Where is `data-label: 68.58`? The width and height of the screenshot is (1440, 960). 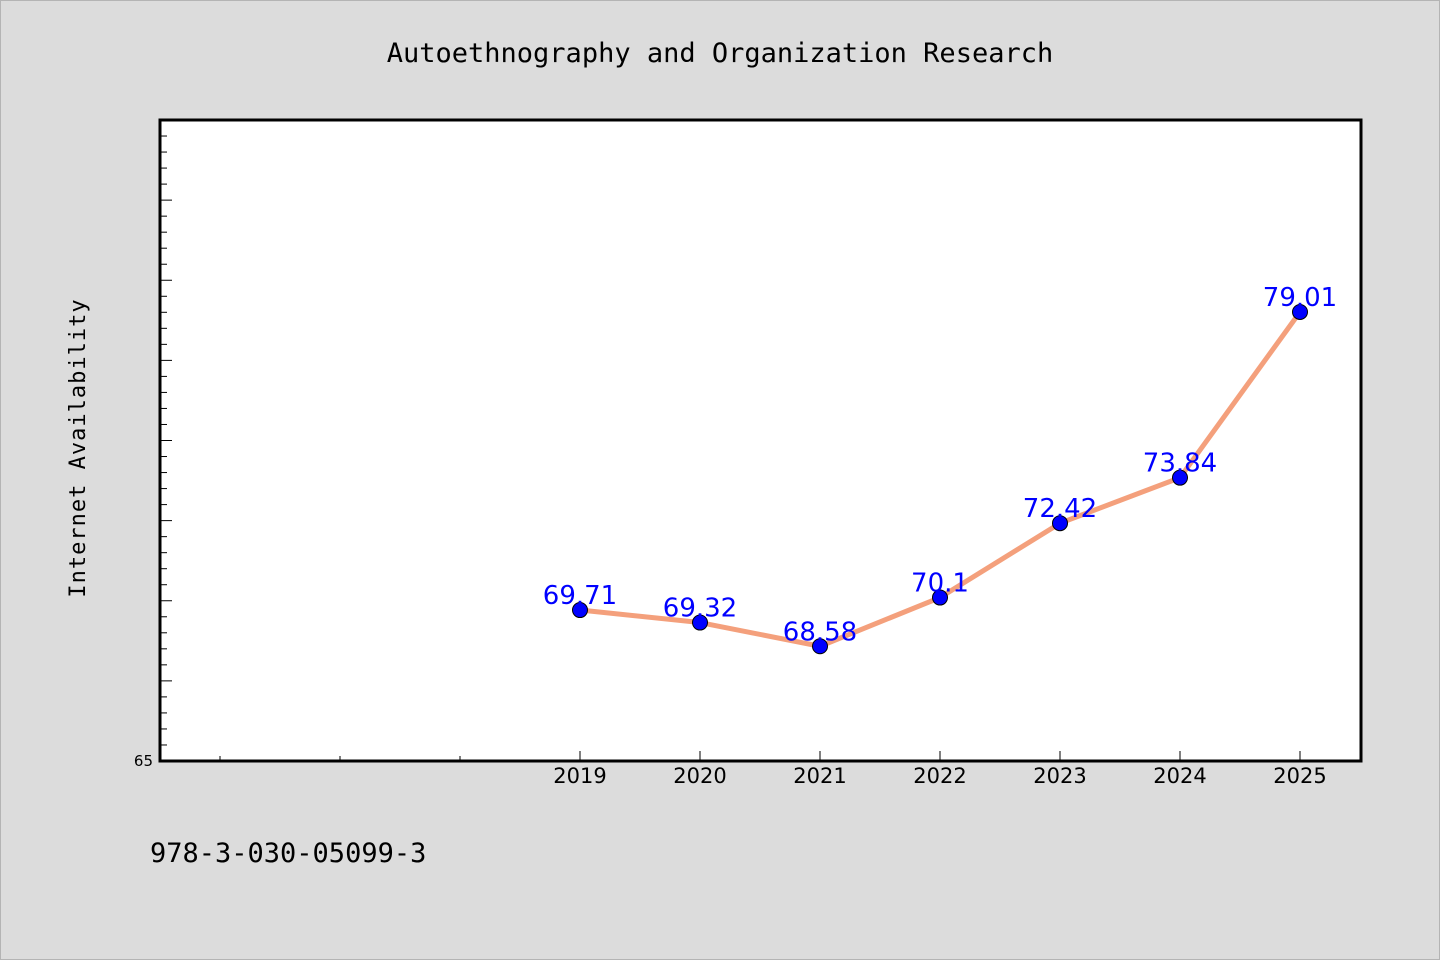 data-label: 68.58 is located at coordinates (820, 632).